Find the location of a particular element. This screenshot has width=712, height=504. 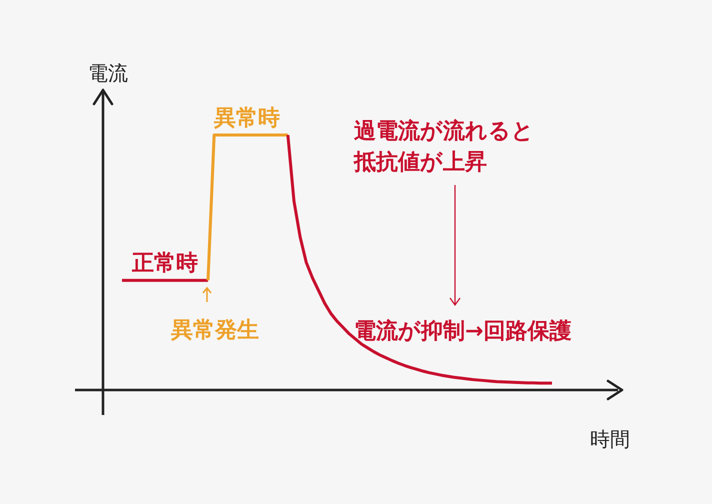

annotation: 正常時 is located at coordinates (164, 263).